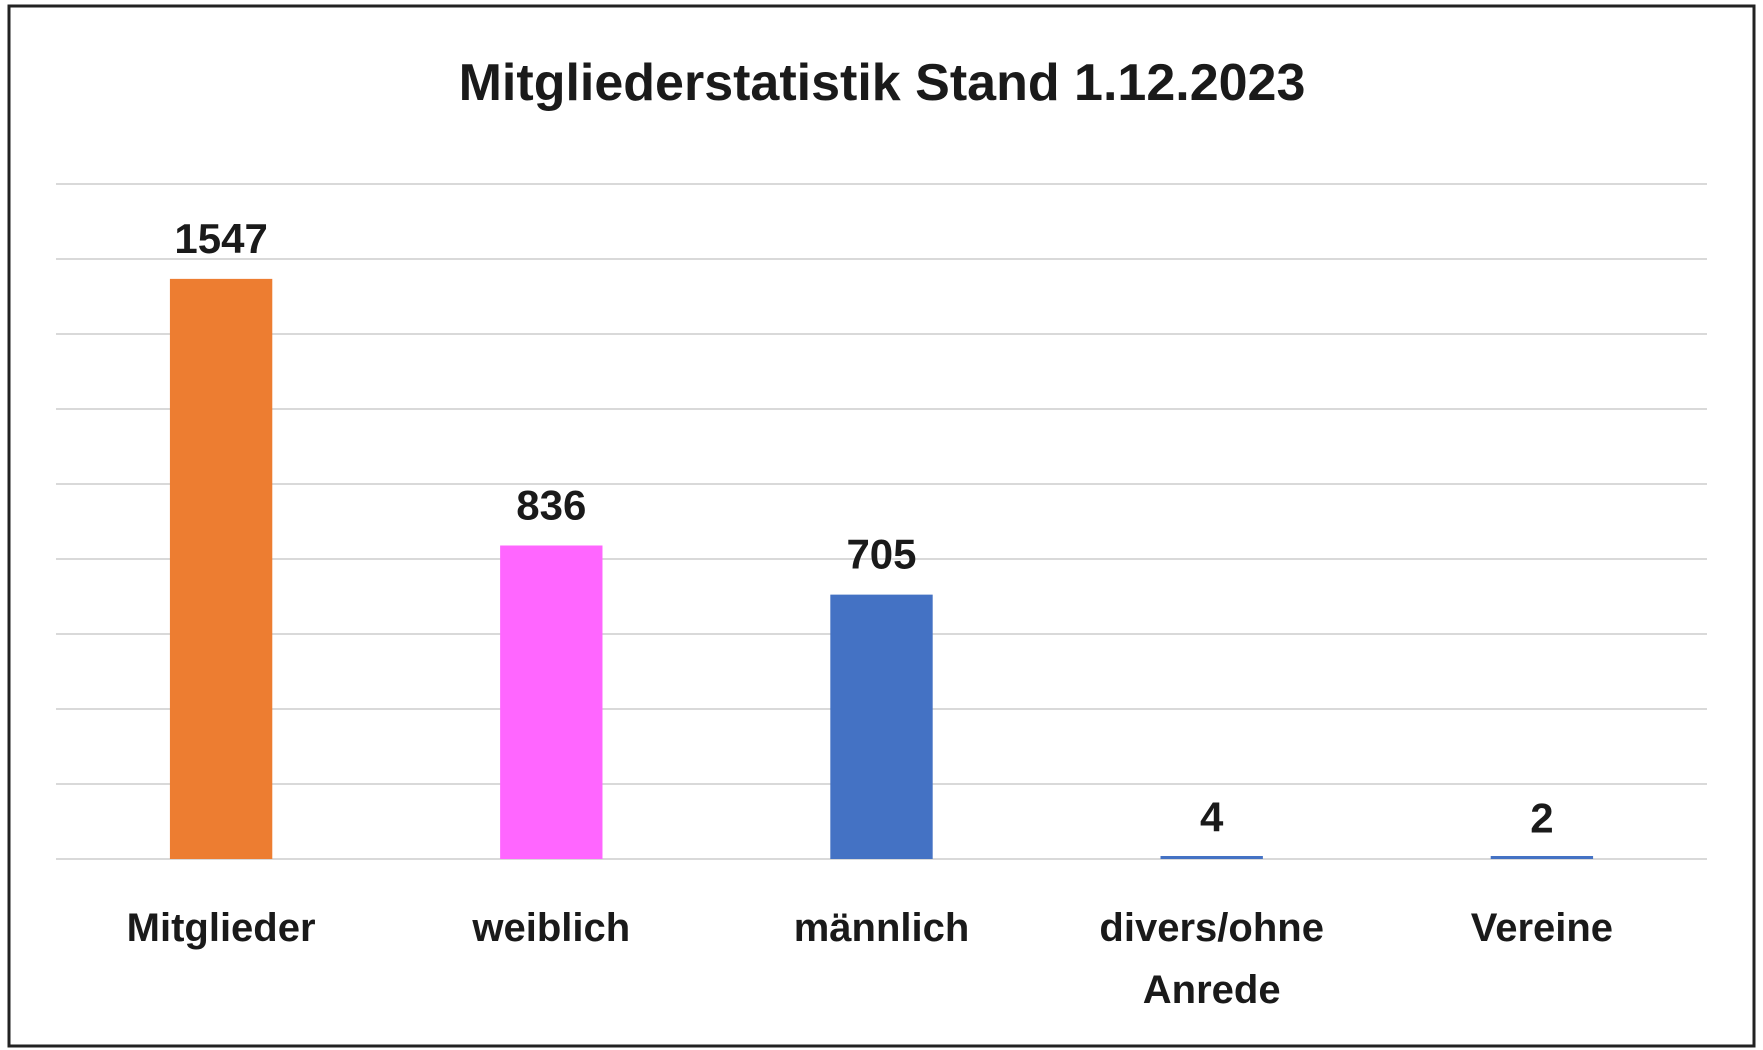  What do you see at coordinates (1211, 959) in the screenshot?
I see `x-tick-label: divers/ohne Anrede` at bounding box center [1211, 959].